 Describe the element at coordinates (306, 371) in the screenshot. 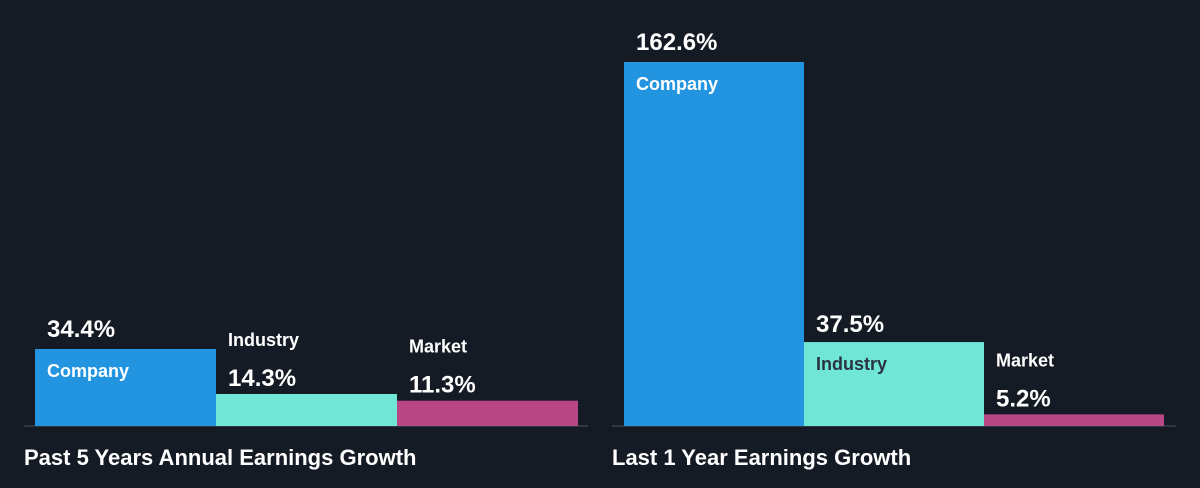

I see `bar-panel-1: Company 34.4% Industry 14.3% Market 11.3%` at that location.